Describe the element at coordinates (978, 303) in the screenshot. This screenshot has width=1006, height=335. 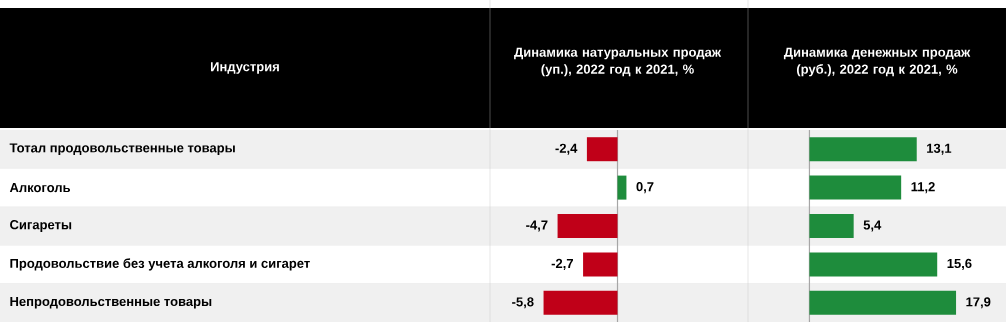
I see `data-label: 17,9` at that location.